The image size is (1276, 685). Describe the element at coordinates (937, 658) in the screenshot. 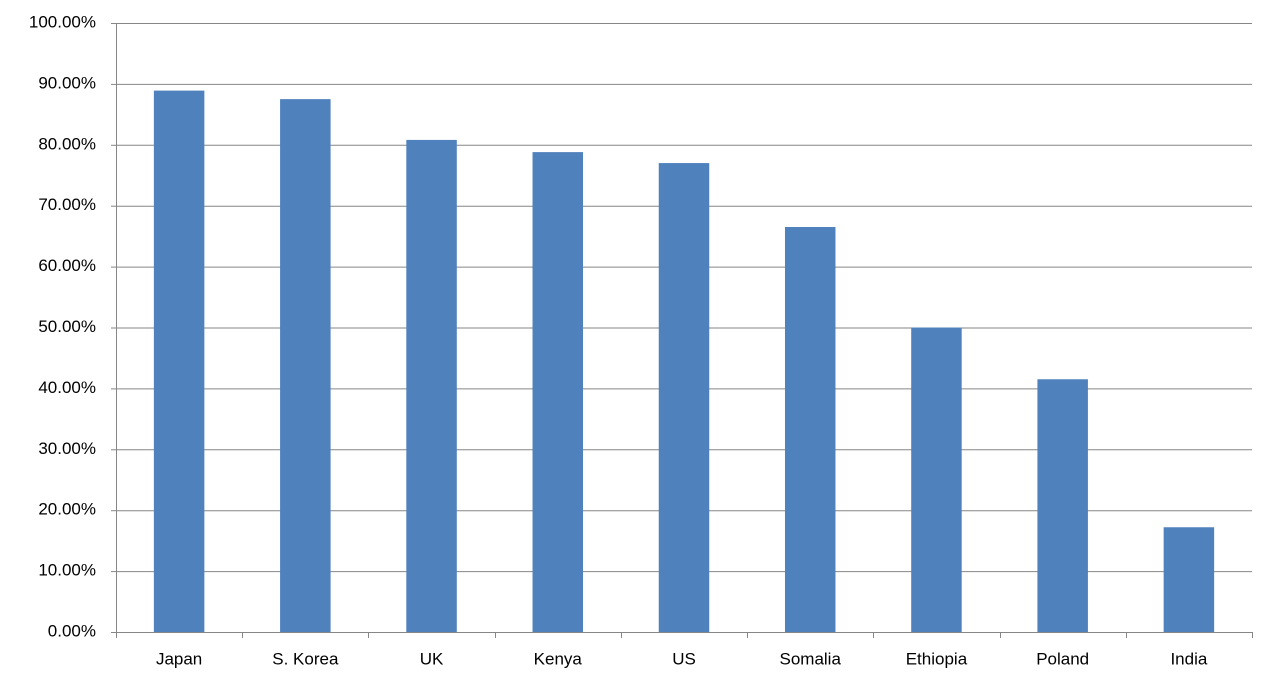

I see `x-tick-label: Ethiopia` at that location.